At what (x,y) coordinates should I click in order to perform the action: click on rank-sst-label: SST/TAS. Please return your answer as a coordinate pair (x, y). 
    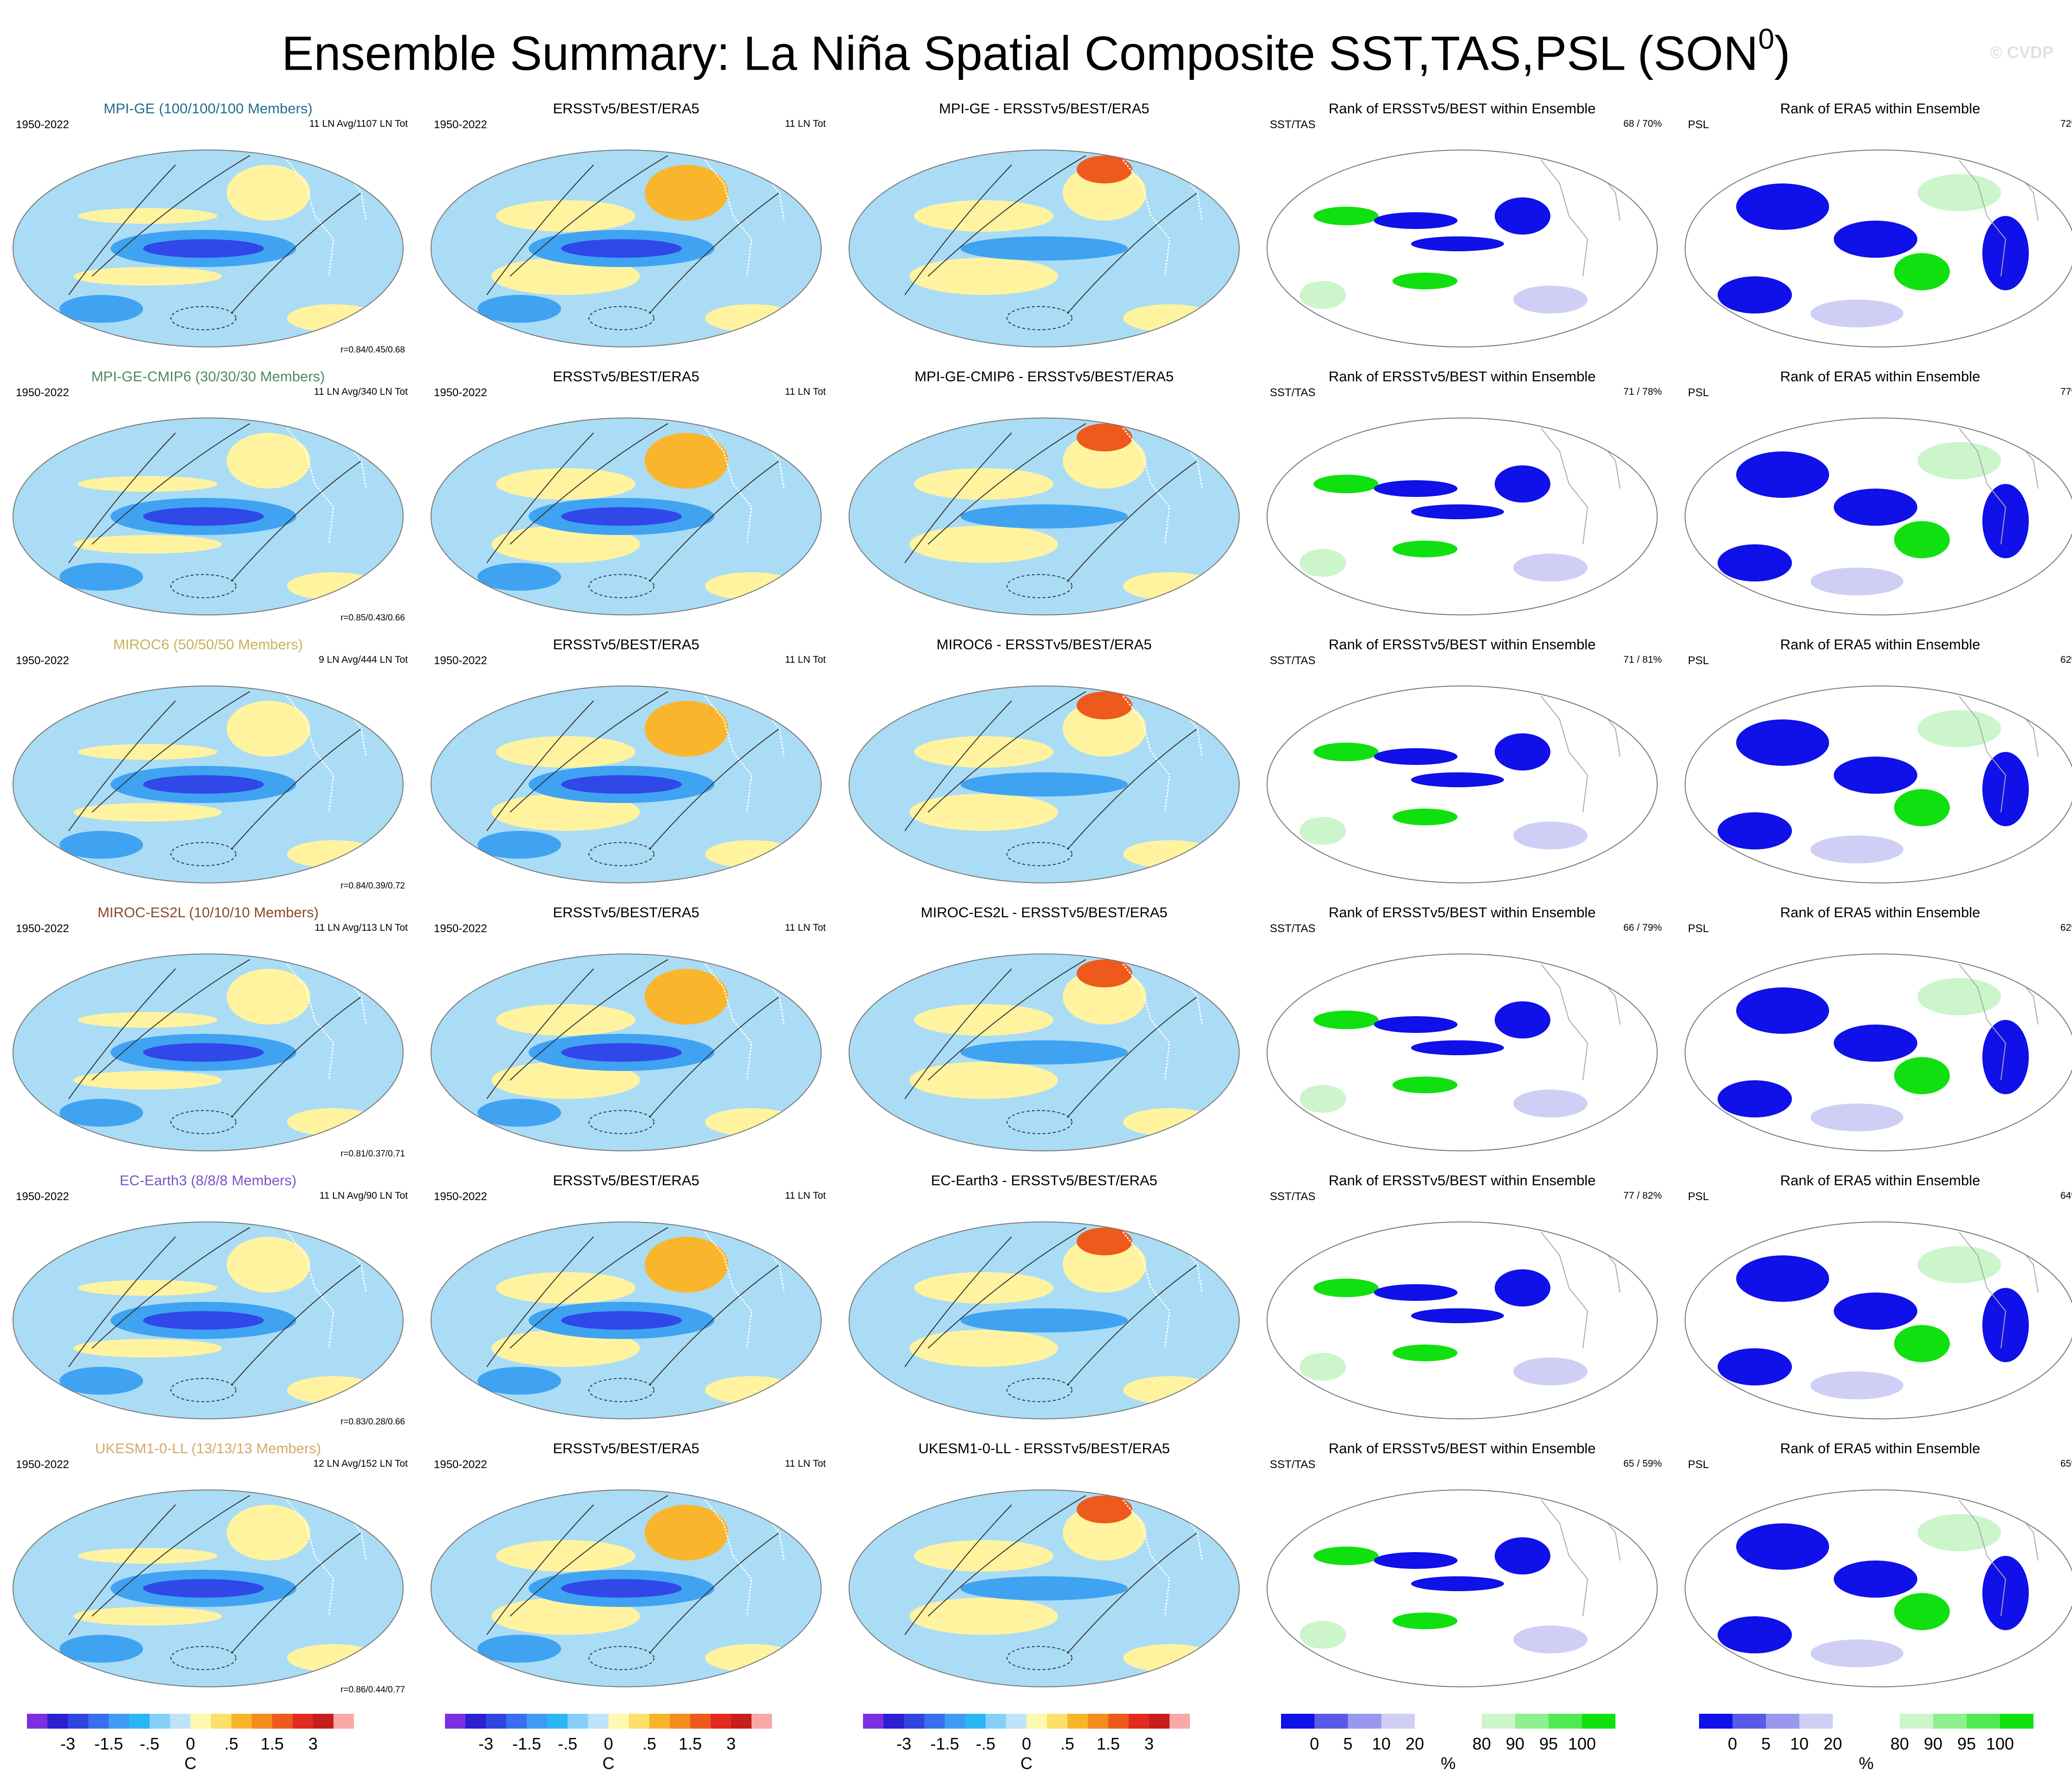
    Looking at the image, I should click on (1293, 1464).